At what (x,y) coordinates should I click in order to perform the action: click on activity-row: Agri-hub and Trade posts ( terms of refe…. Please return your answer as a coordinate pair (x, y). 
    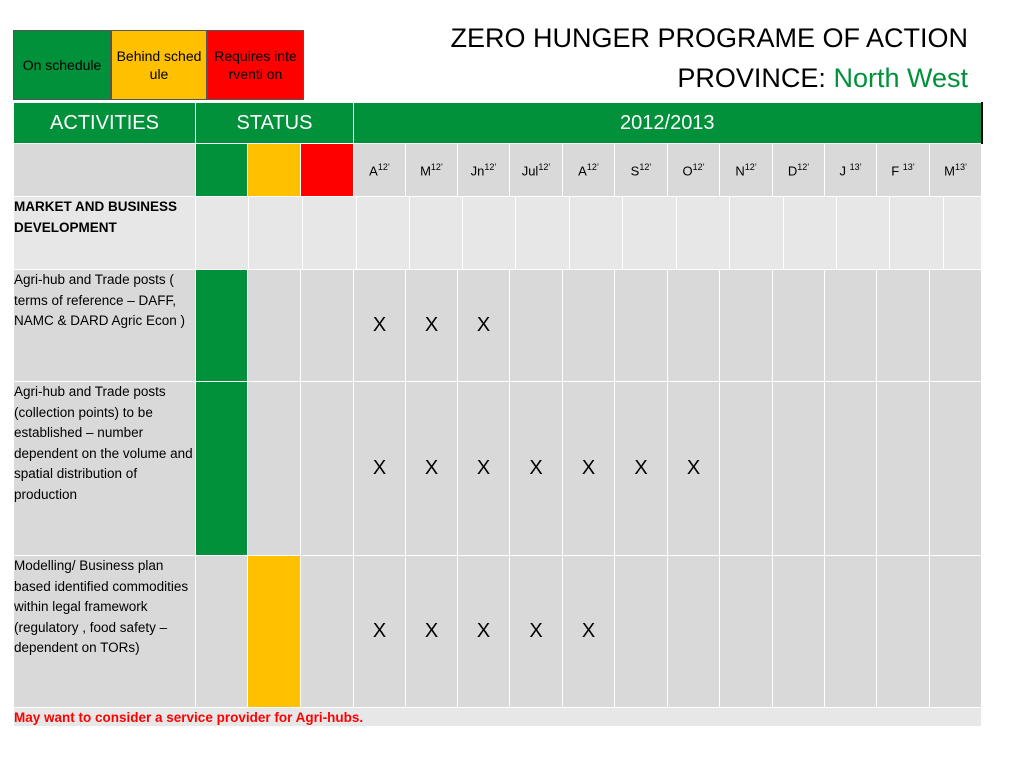
    Looking at the image, I should click on (498, 325).